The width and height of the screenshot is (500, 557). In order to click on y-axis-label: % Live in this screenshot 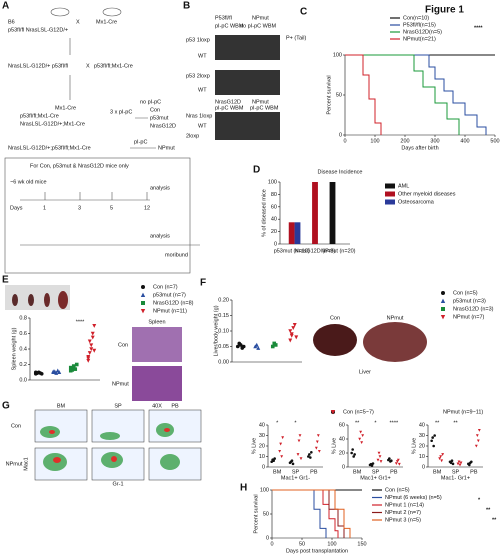, I will do `click(414, 446)`.